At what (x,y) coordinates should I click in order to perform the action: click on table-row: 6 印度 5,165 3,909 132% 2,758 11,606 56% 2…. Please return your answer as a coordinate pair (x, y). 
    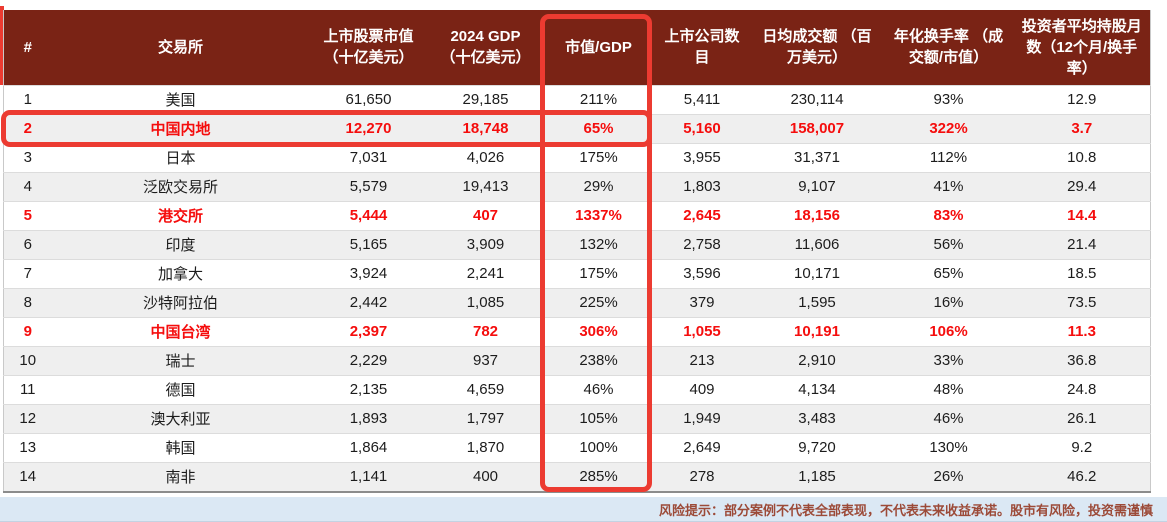
    Looking at the image, I should click on (577, 244).